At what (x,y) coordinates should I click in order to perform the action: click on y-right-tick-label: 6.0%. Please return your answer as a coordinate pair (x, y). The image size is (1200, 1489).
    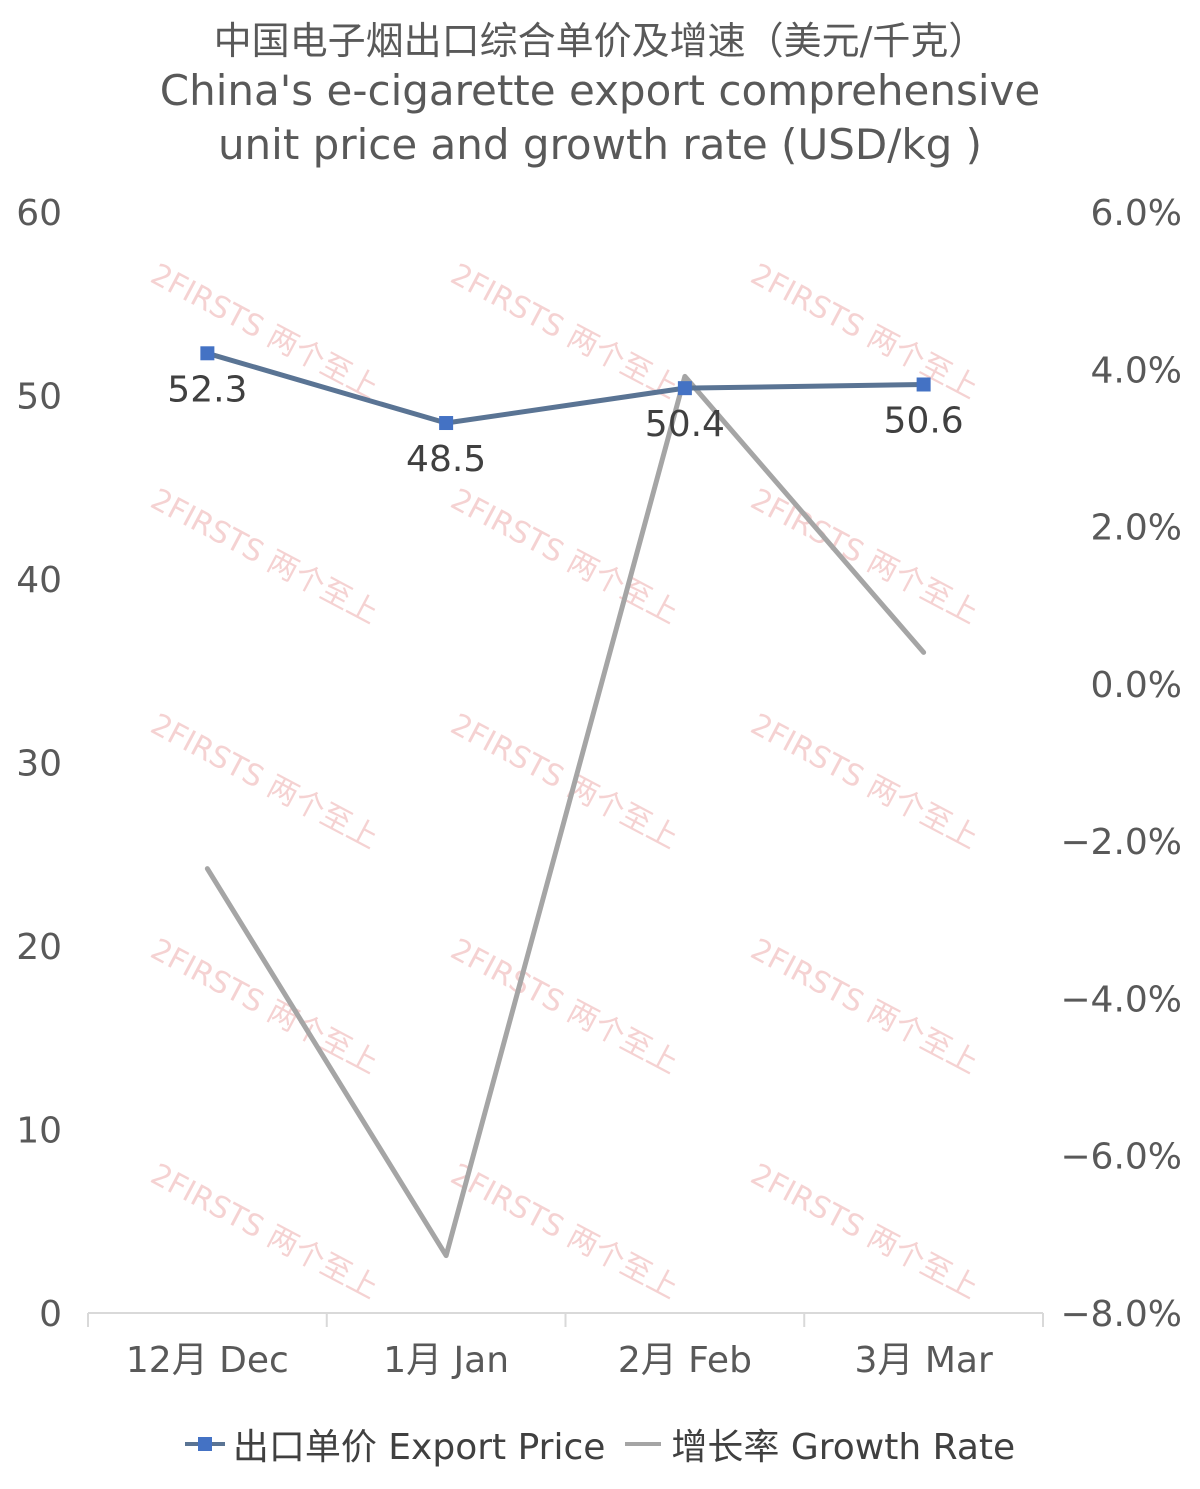
    Looking at the image, I should click on (1136, 213).